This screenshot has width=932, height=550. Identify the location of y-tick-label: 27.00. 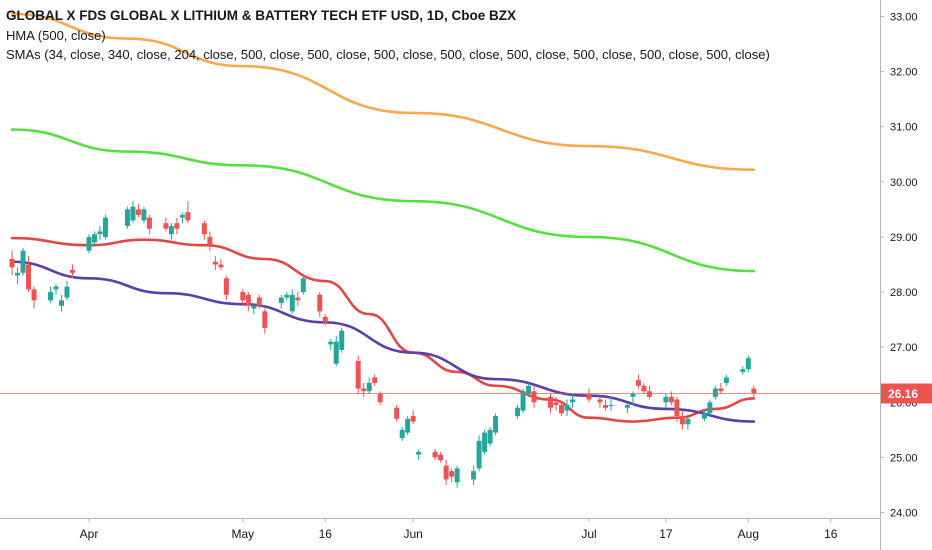
(904, 348).